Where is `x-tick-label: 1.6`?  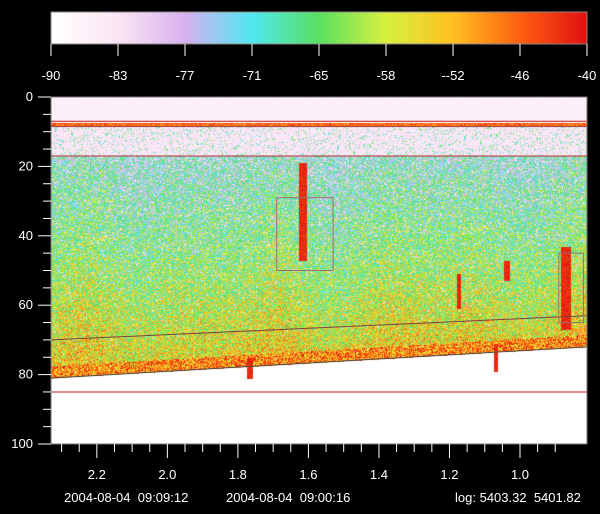
x-tick-label: 1.6 is located at coordinates (308, 474).